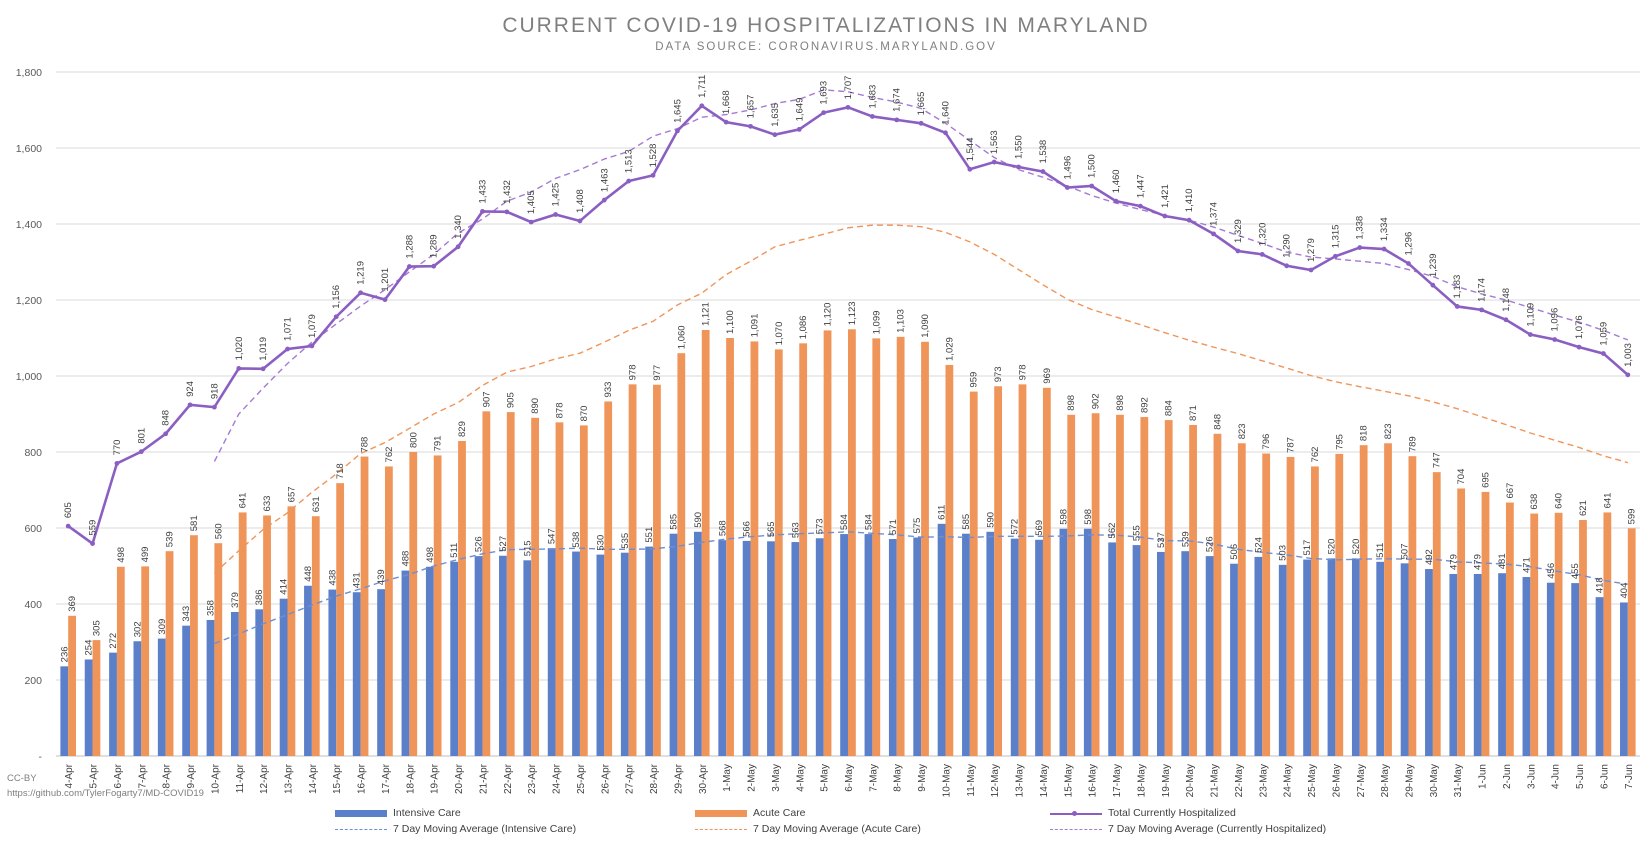  I want to click on x-tick-label: 2-May, so click(752, 778).